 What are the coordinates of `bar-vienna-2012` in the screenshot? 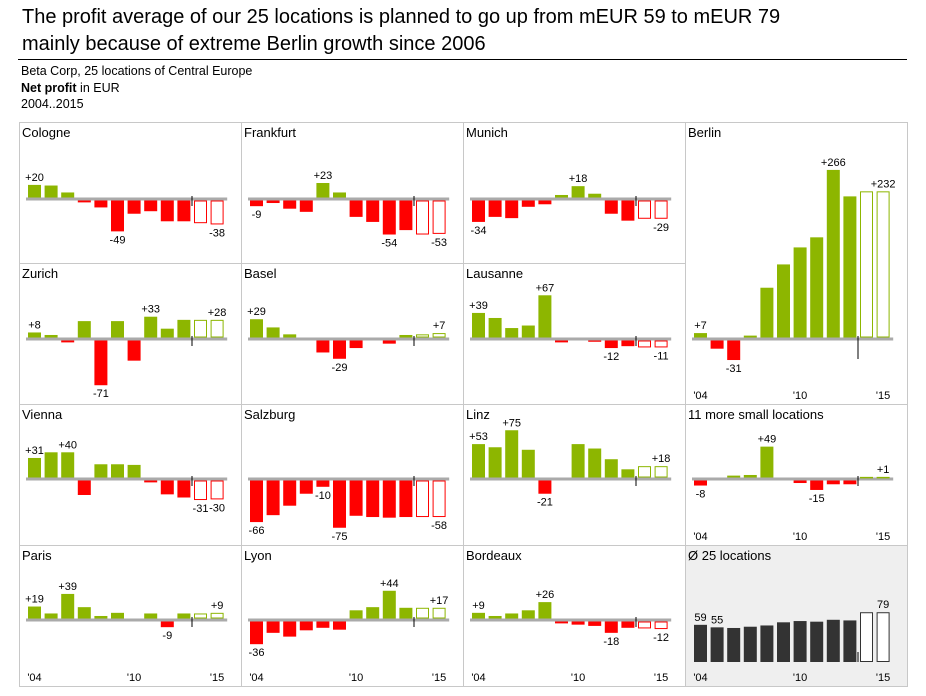 It's located at (167, 487).